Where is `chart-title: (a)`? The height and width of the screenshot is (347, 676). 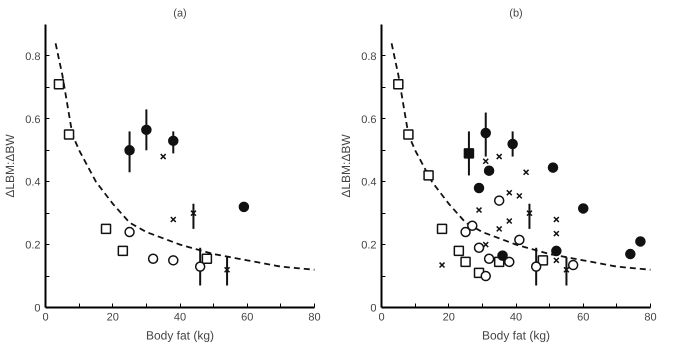
chart-title: (a) is located at coordinates (180, 14).